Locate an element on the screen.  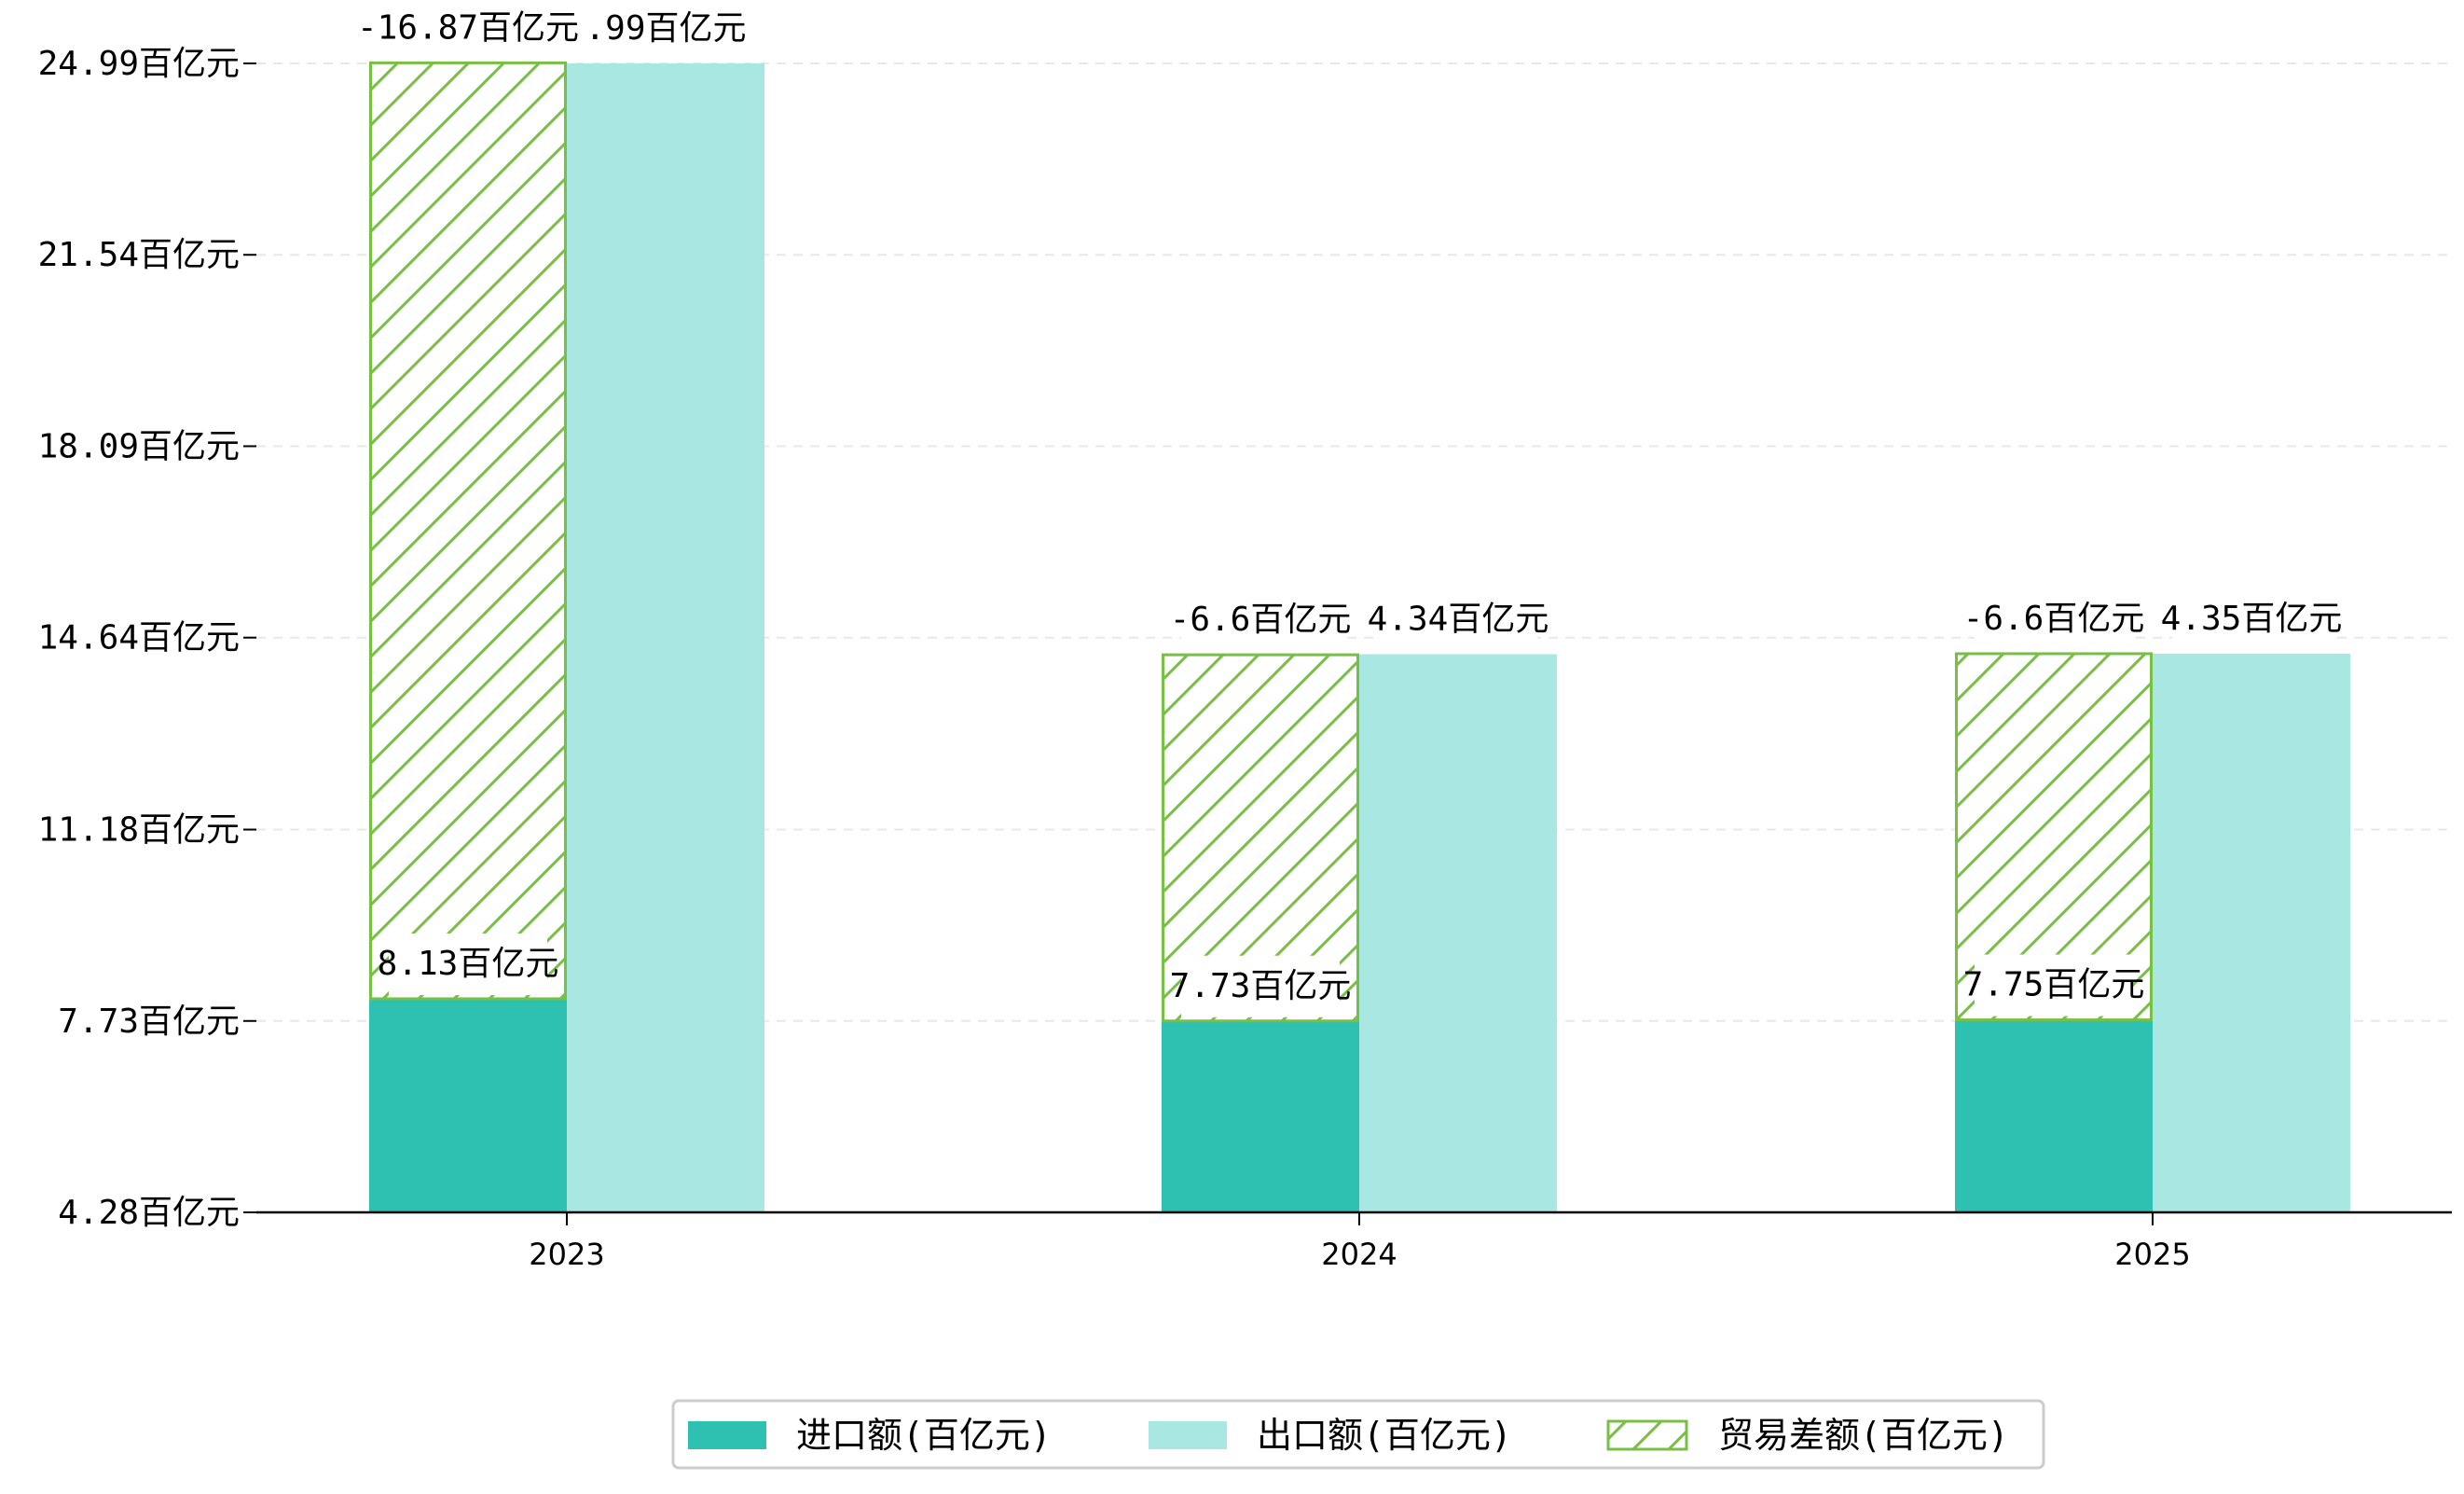
legend-label: 贸易差额(百亿元) is located at coordinates (1863, 1435).